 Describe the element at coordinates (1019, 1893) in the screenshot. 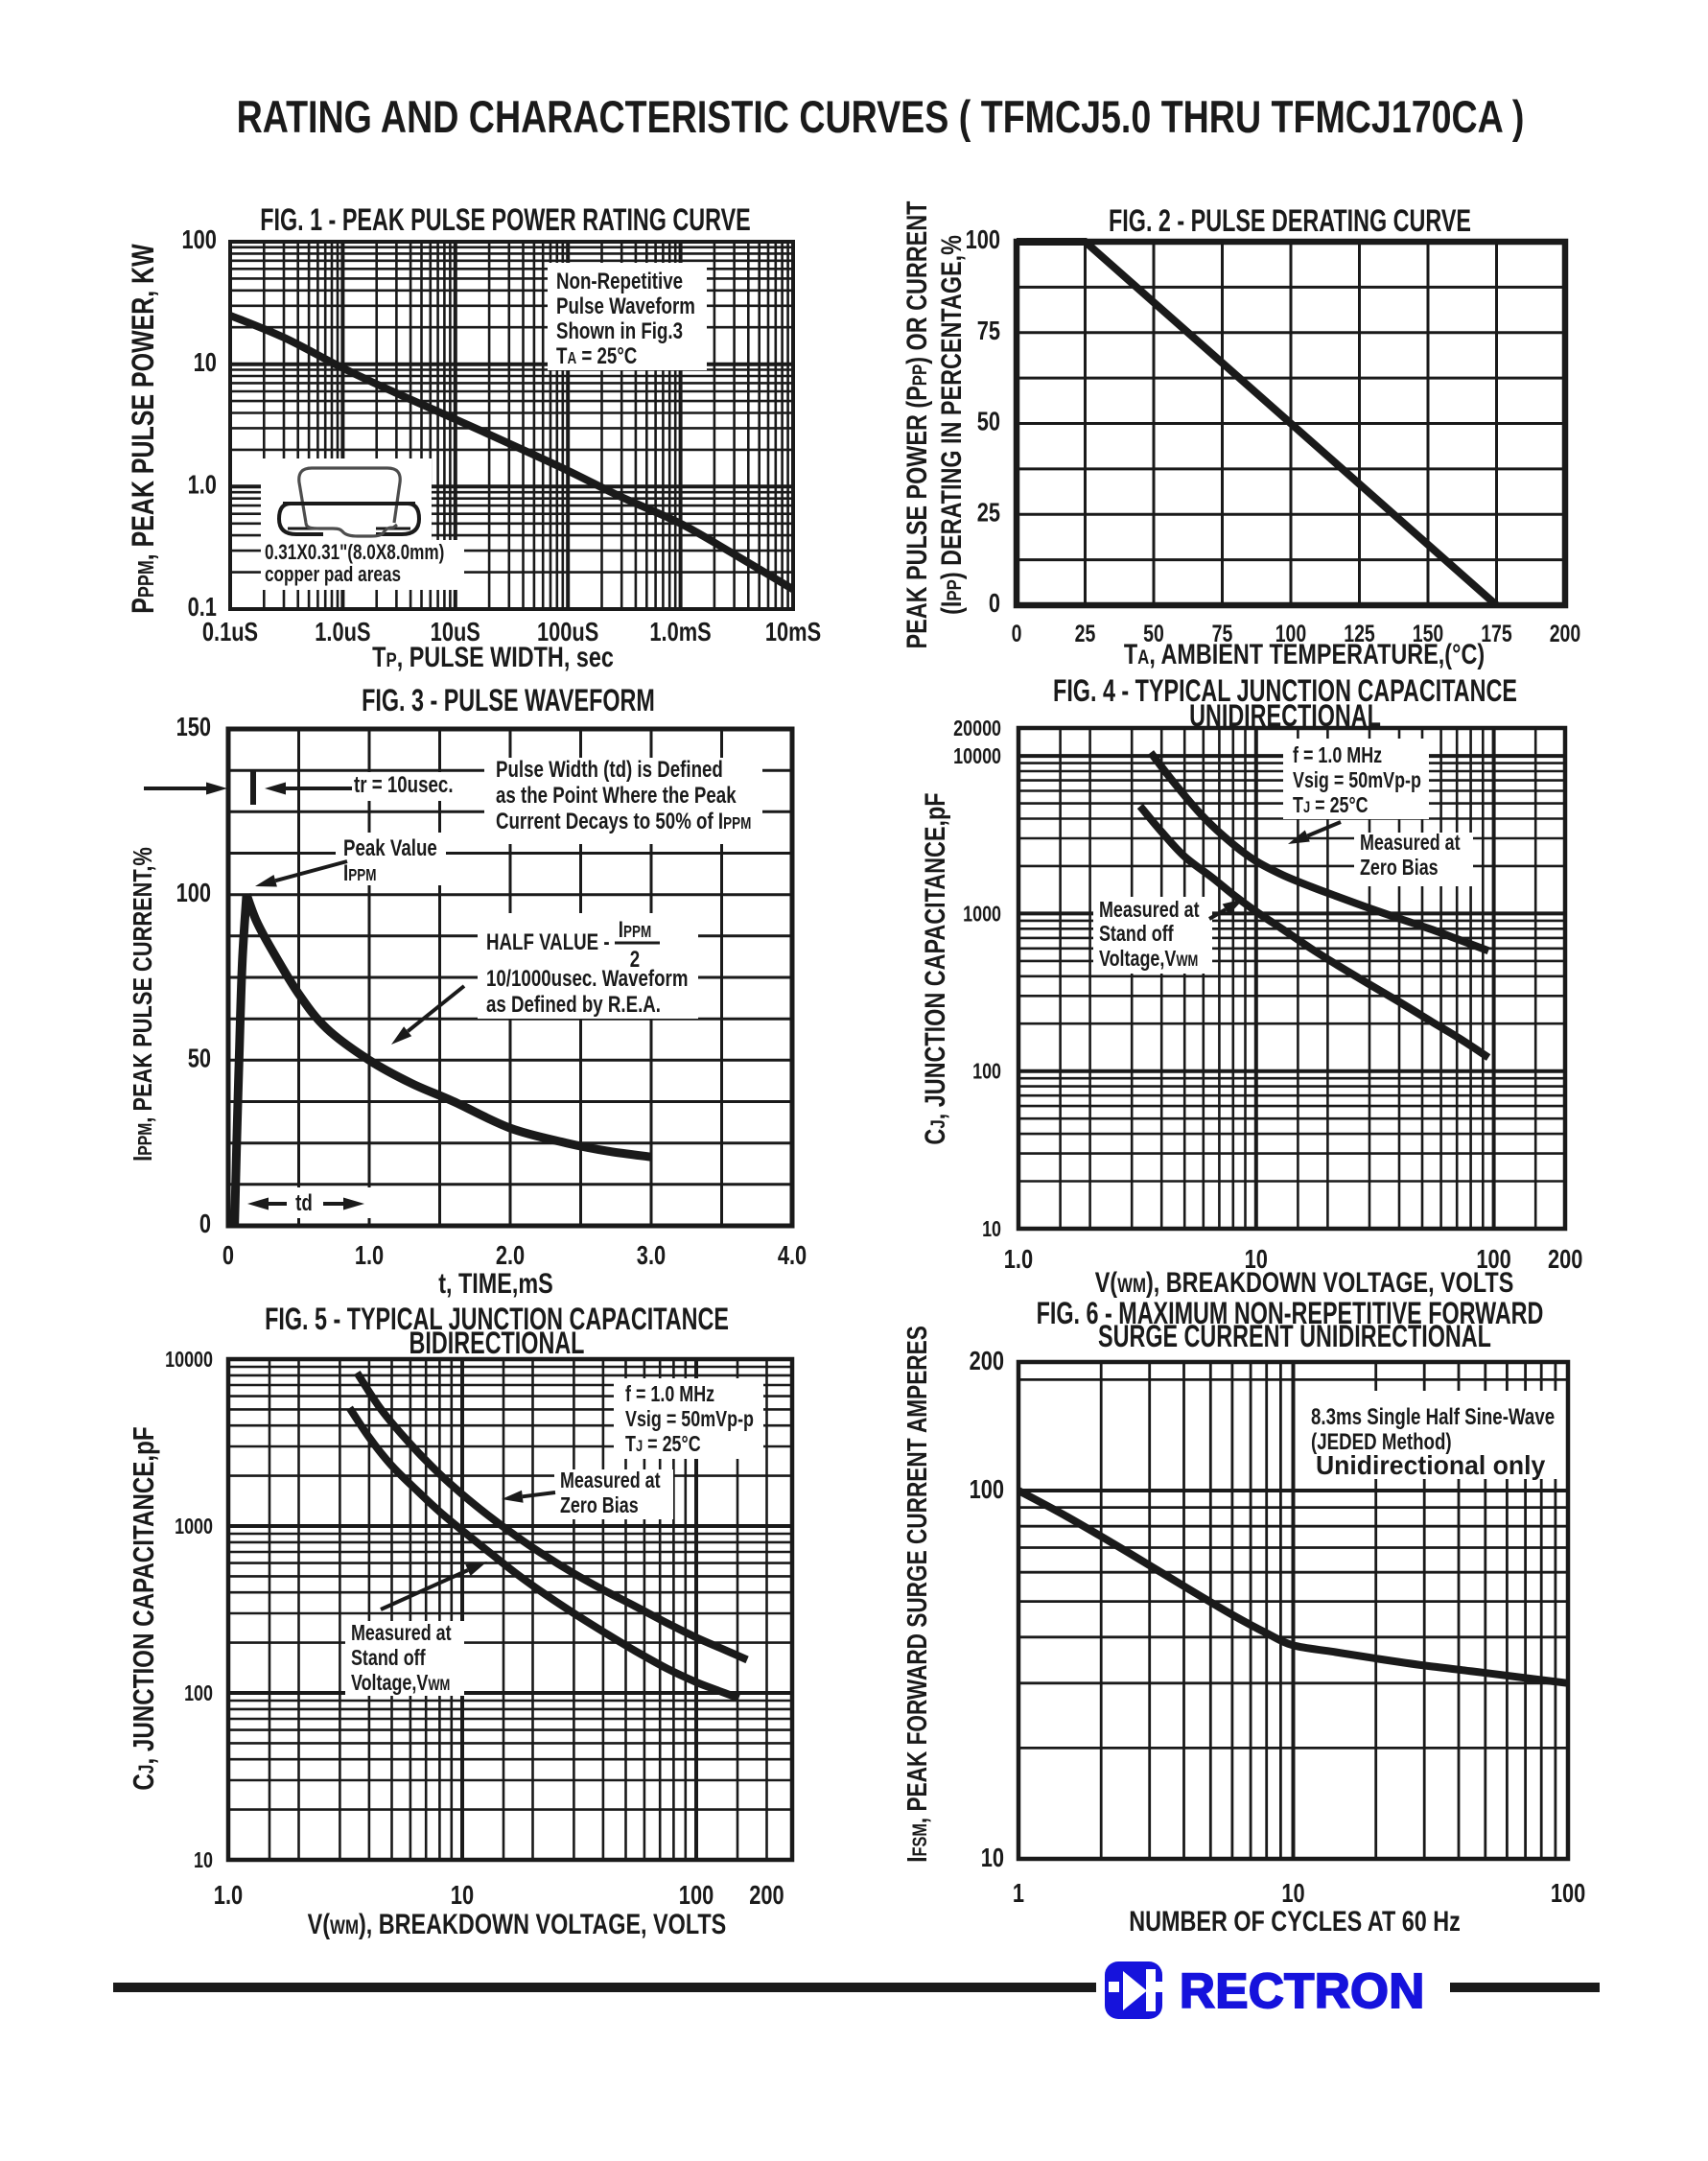

I see `svg-text: 1` at that location.